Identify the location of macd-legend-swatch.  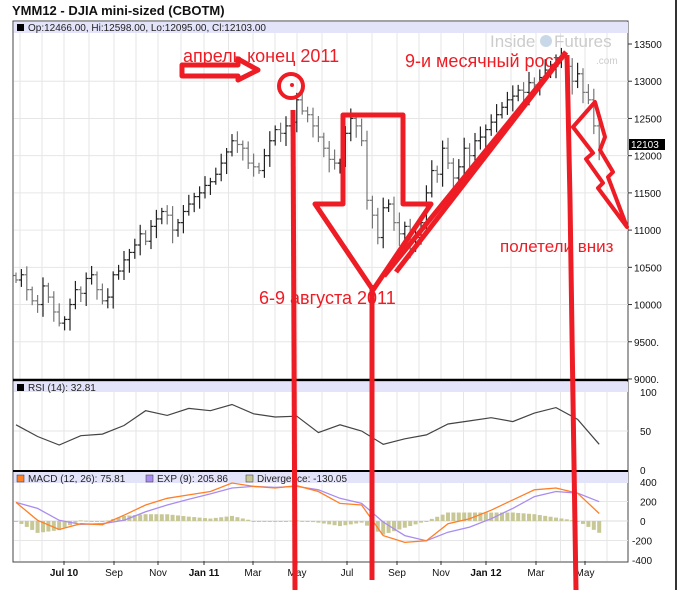
(20, 478).